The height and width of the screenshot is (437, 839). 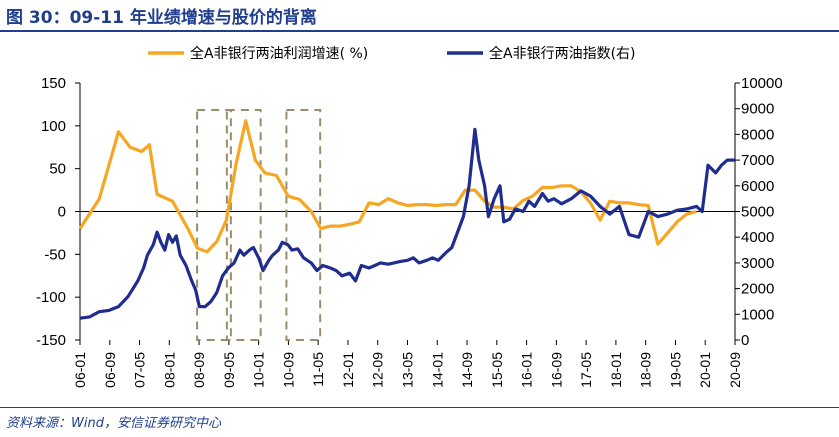 What do you see at coordinates (199, 370) in the screenshot?
I see `x-tick-label: 08-09` at bounding box center [199, 370].